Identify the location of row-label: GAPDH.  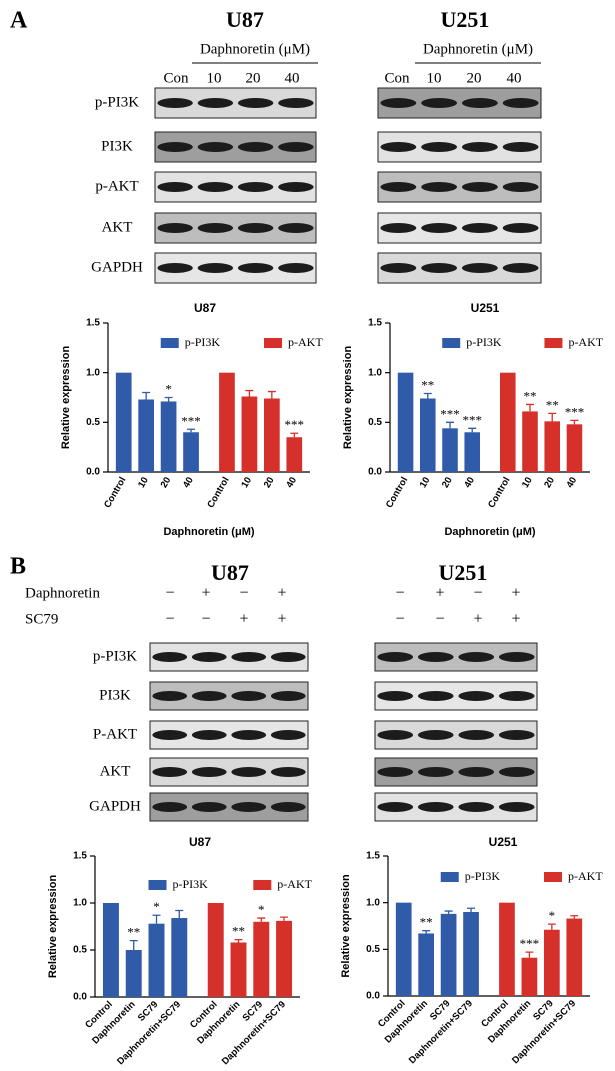
(117, 267).